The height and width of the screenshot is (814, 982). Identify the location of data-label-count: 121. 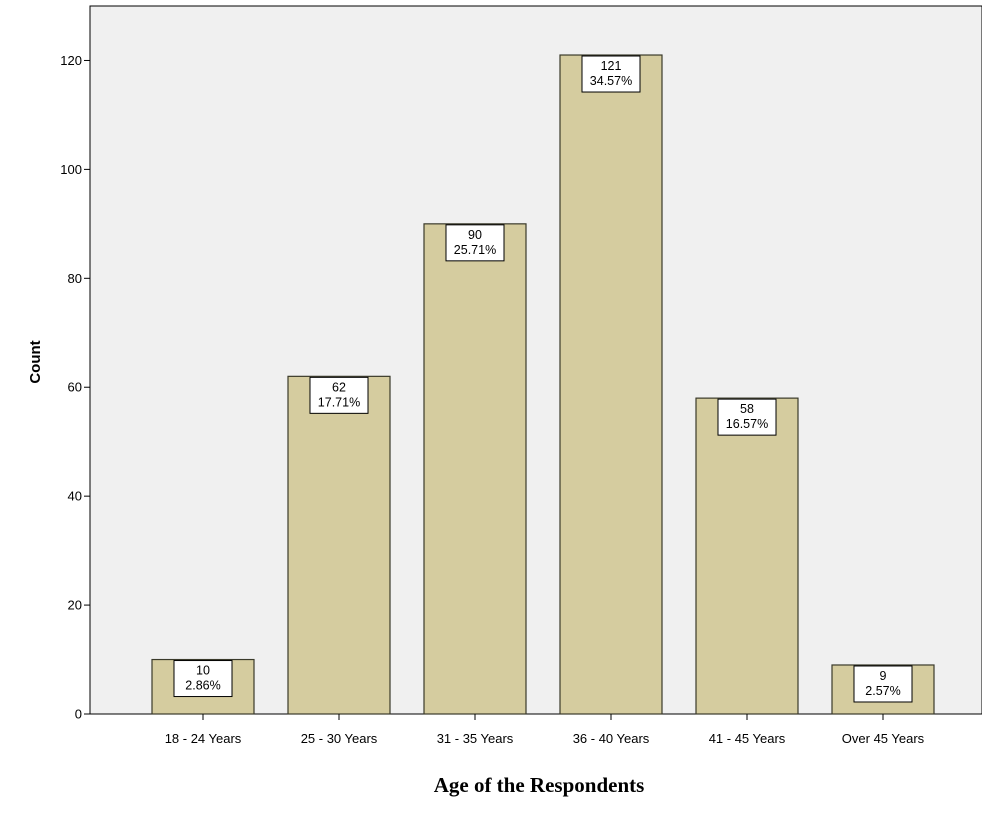
(611, 66).